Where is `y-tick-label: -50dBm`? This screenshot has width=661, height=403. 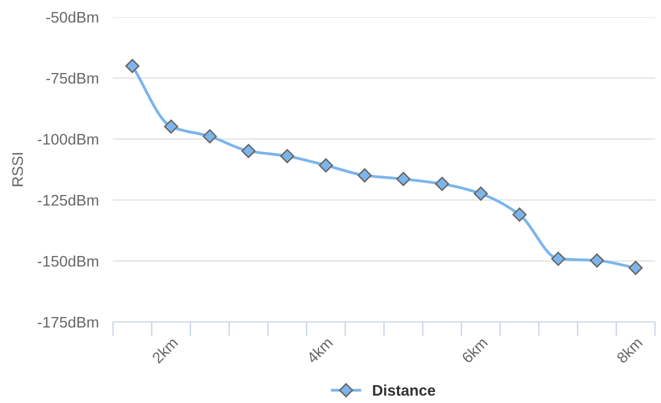 y-tick-label: -50dBm is located at coordinates (72, 17).